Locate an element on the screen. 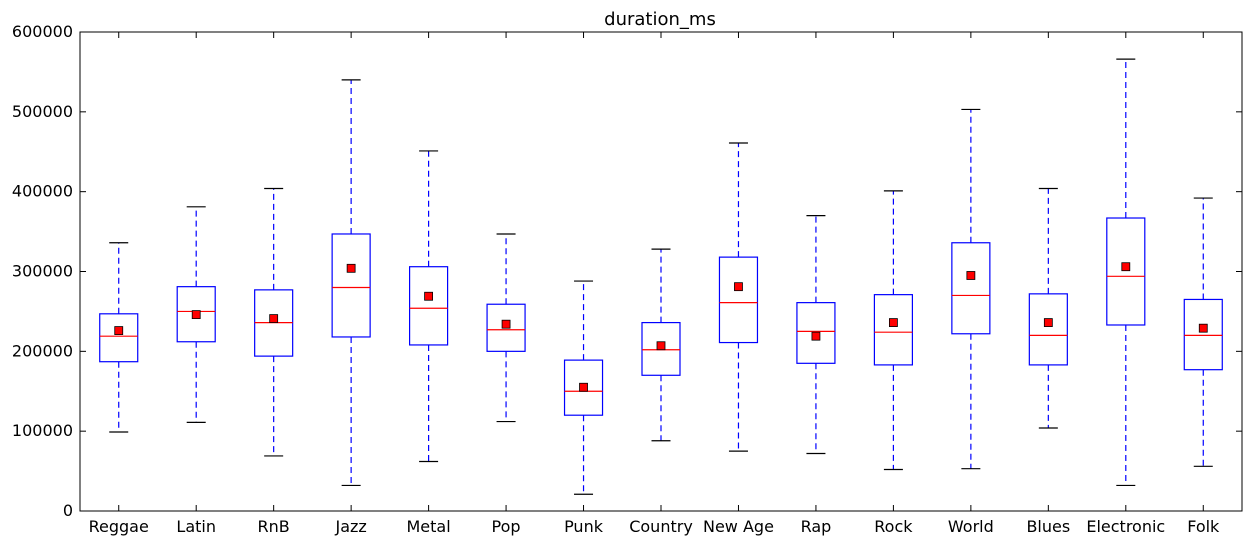  y-tick-label: 600000 is located at coordinates (42, 31).